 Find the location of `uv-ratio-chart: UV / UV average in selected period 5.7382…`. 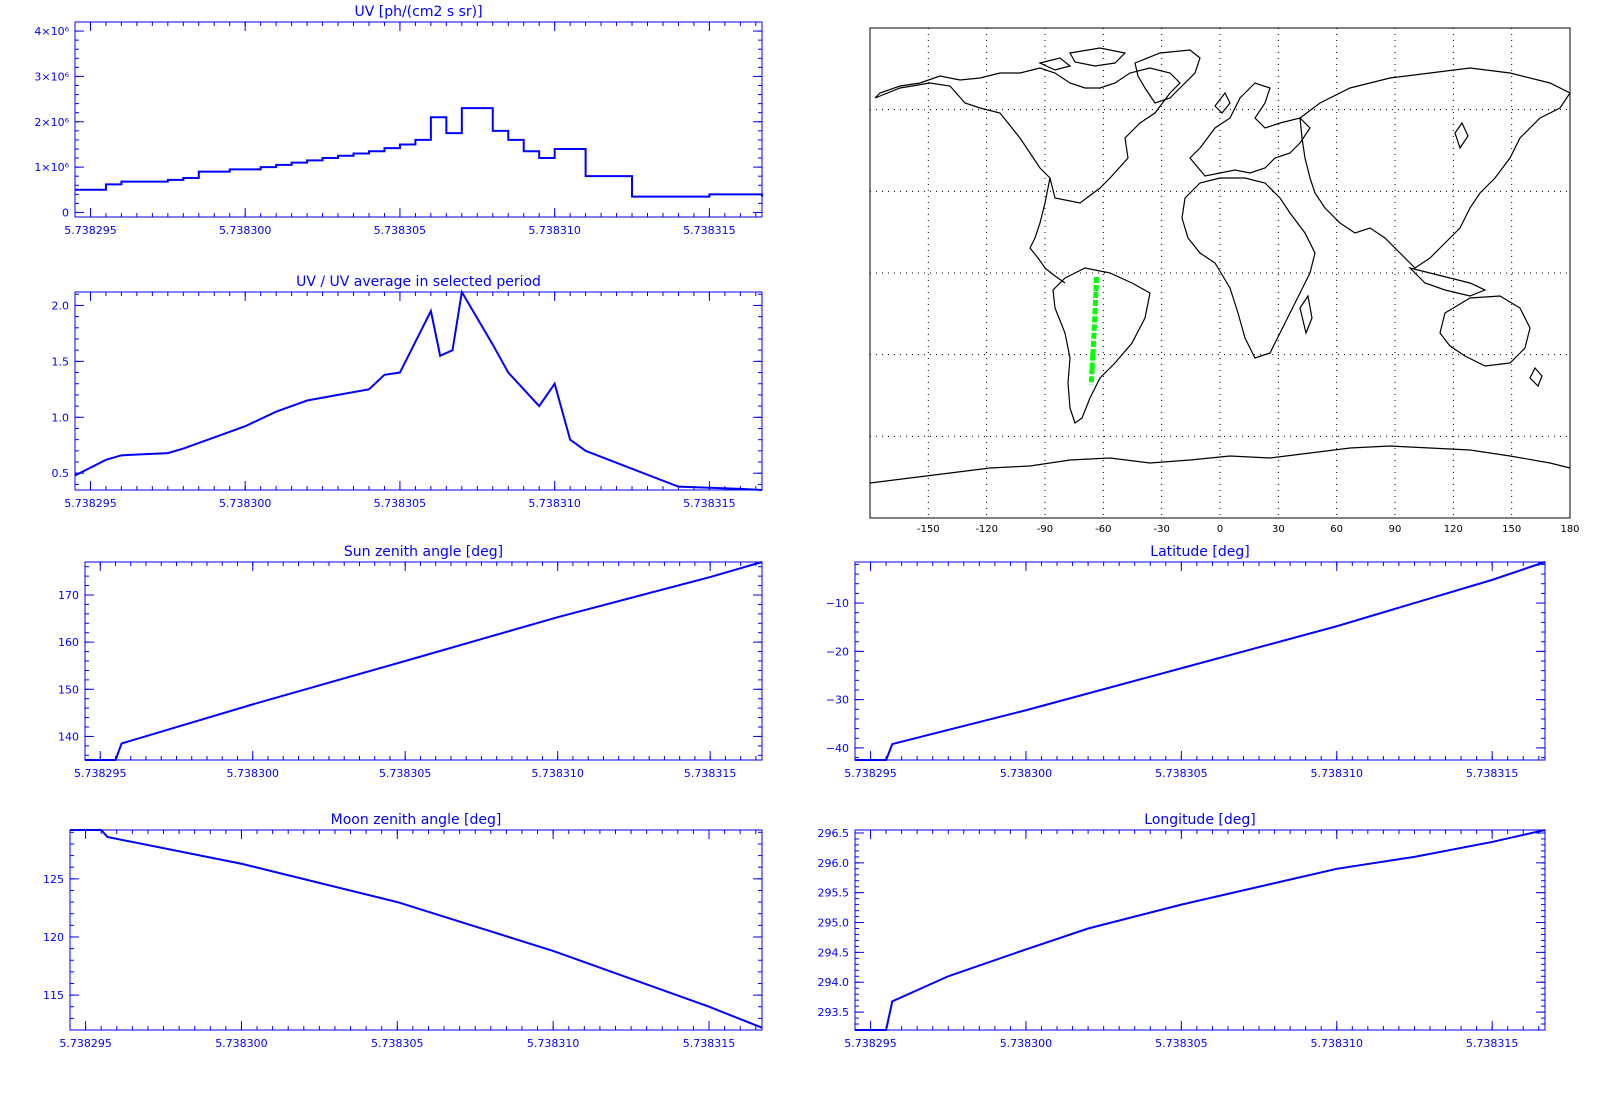

uv-ratio-chart: UV / UV average in selected period 5.7382… is located at coordinates (407, 392).